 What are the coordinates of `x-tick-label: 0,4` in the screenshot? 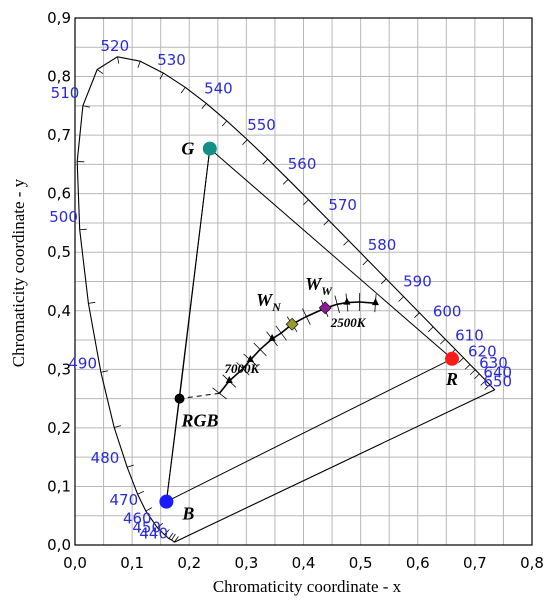 It's located at (304, 563).